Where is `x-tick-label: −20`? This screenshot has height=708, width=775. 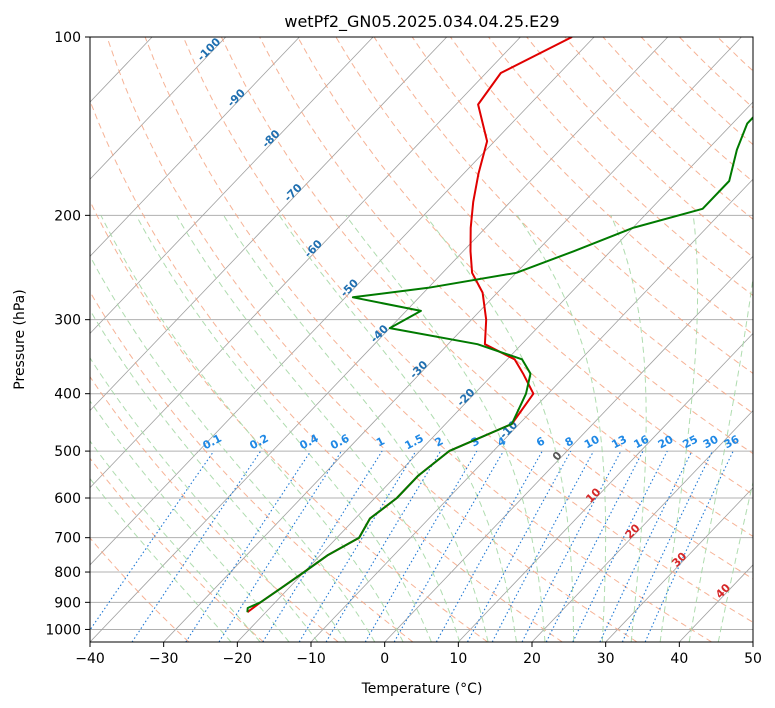
x-tick-label: −20 is located at coordinates (238, 659).